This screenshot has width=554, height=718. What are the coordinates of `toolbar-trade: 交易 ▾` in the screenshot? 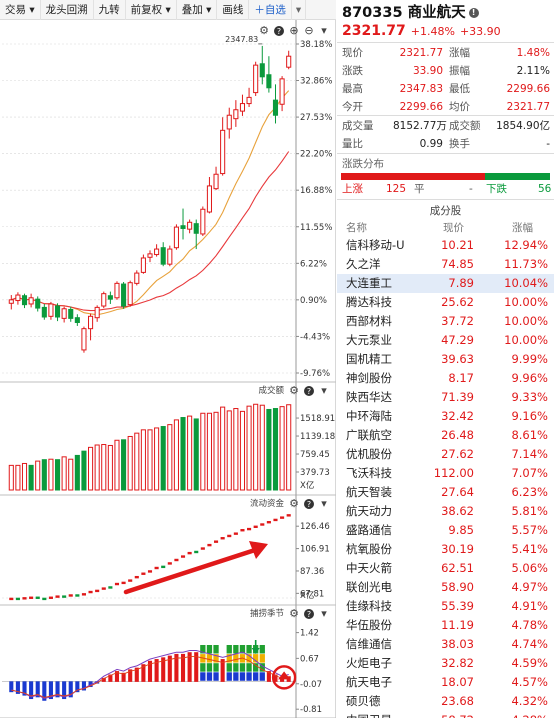 It's located at (20, 10).